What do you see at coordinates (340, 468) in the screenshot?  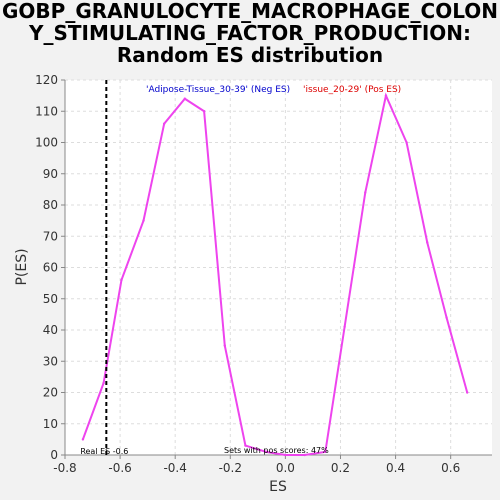 I see `x-tick-label: 0.2` at bounding box center [340, 468].